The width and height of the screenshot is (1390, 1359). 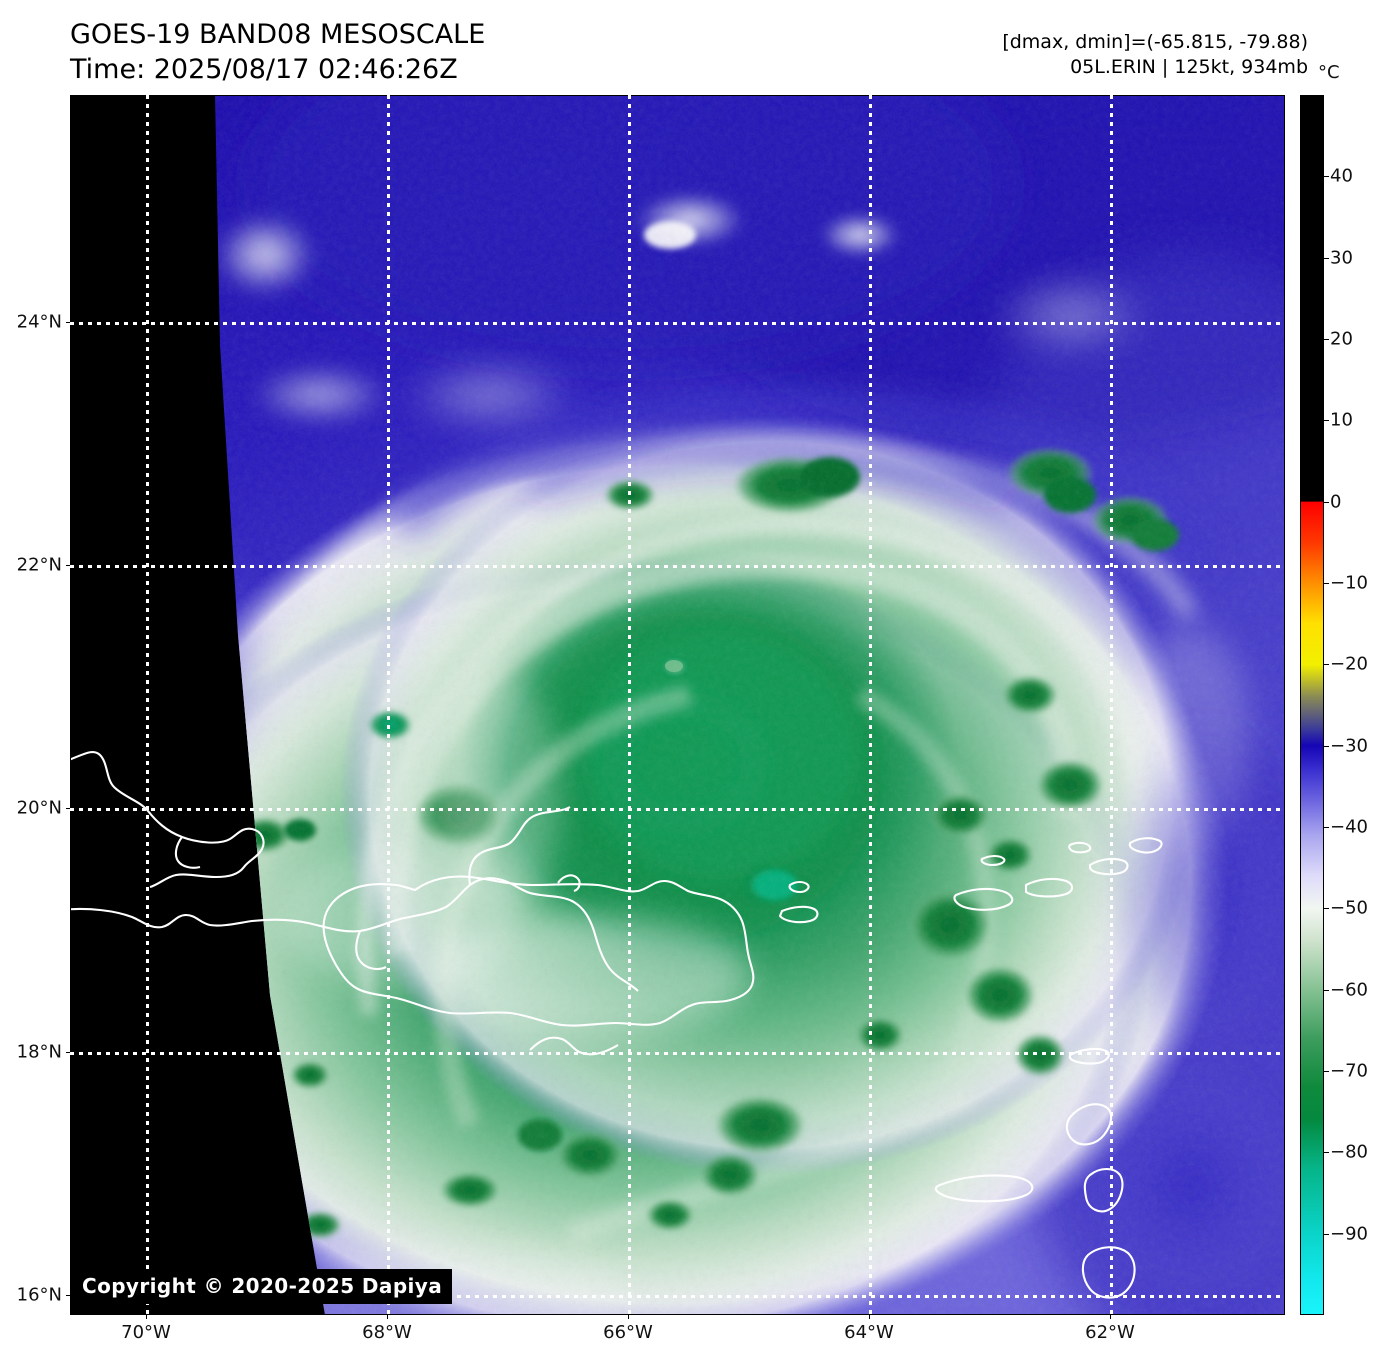 What do you see at coordinates (1349, 664) in the screenshot?
I see `colorbar-tick-label-6: −20` at bounding box center [1349, 664].